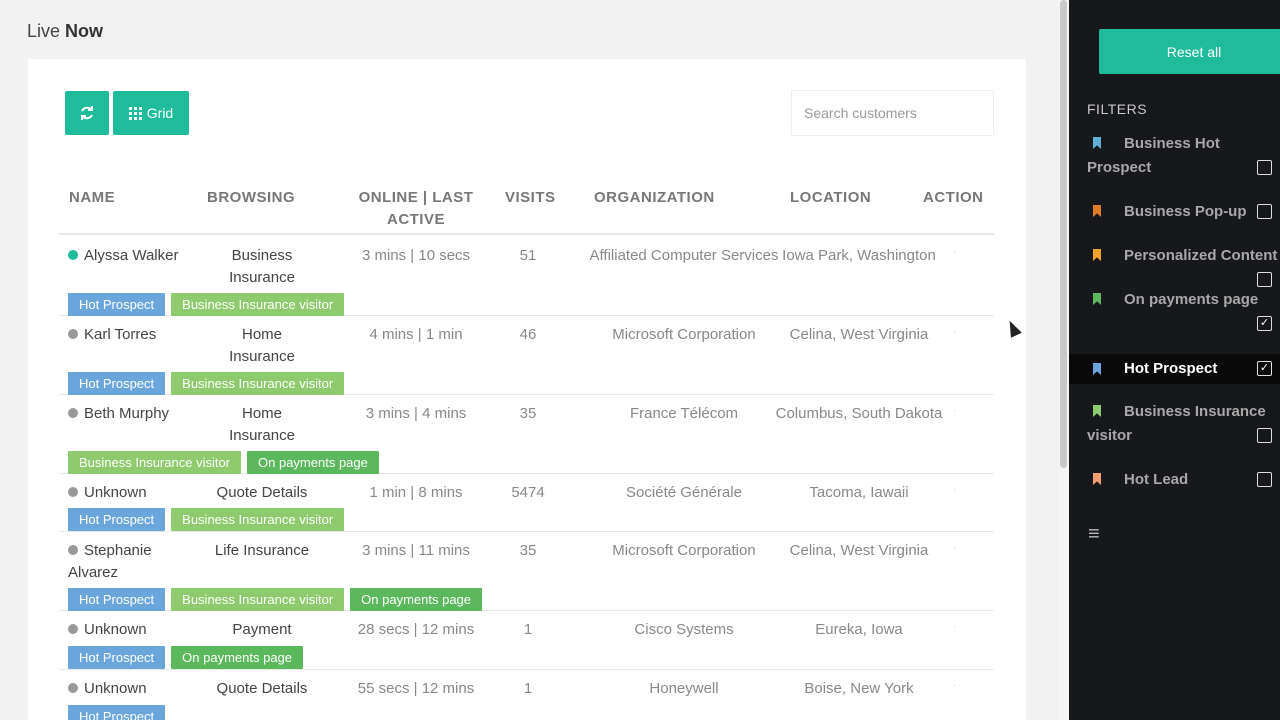  I want to click on reset-all-button: Reset all, so click(1189, 51).